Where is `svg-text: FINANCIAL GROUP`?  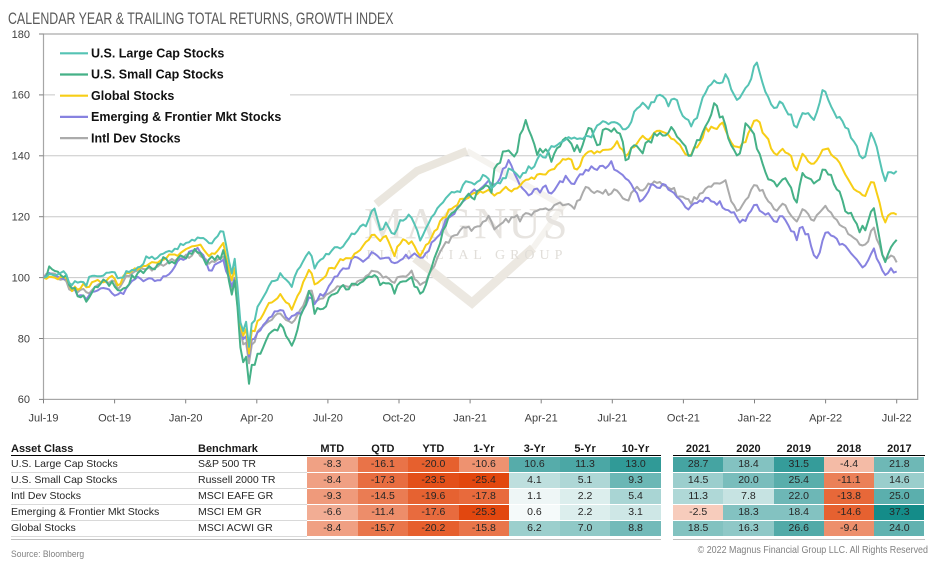 svg-text: FINANCIAL GROUP is located at coordinates (467, 255).